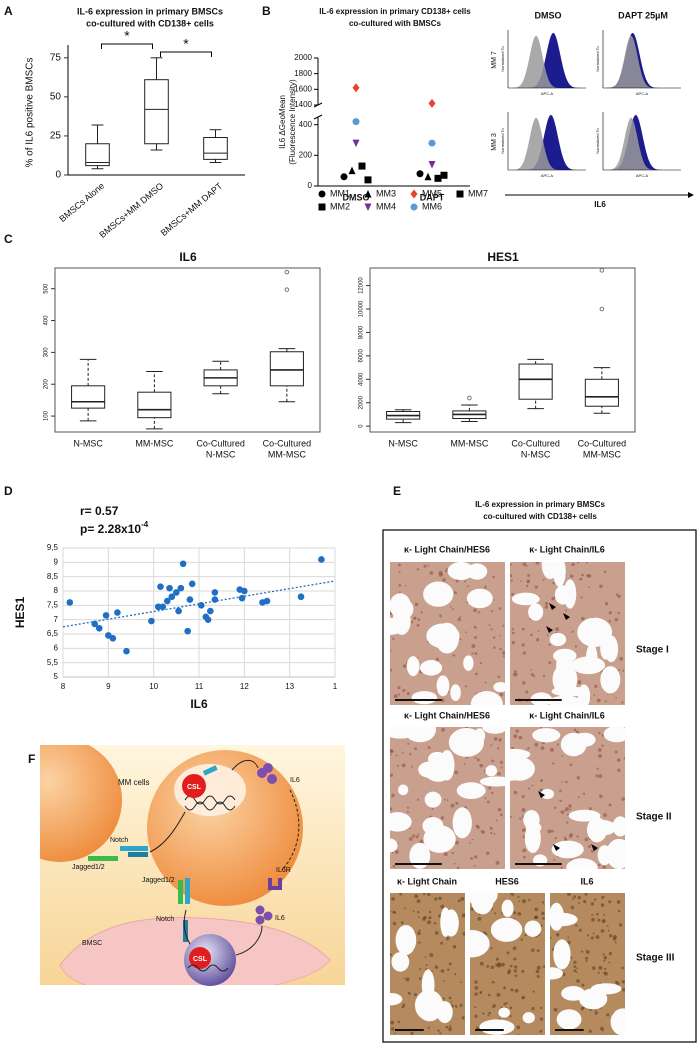 The height and width of the screenshot is (1045, 700). Describe the element at coordinates (56, 619) in the screenshot. I see `y-tick-label: 7` at that location.